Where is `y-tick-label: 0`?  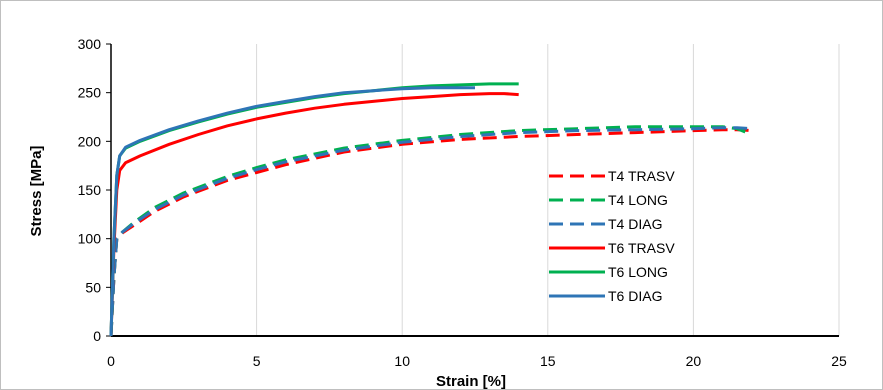
y-tick-label: 0 is located at coordinates (97, 336).